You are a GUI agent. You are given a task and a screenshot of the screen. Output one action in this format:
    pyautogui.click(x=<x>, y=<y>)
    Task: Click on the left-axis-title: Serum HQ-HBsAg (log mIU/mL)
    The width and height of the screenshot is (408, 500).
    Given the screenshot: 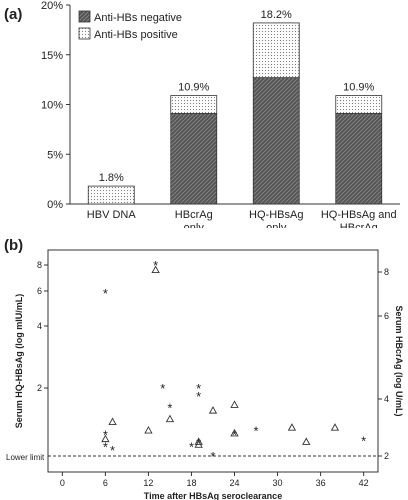 What is the action you would take?
    pyautogui.click(x=19, y=361)
    